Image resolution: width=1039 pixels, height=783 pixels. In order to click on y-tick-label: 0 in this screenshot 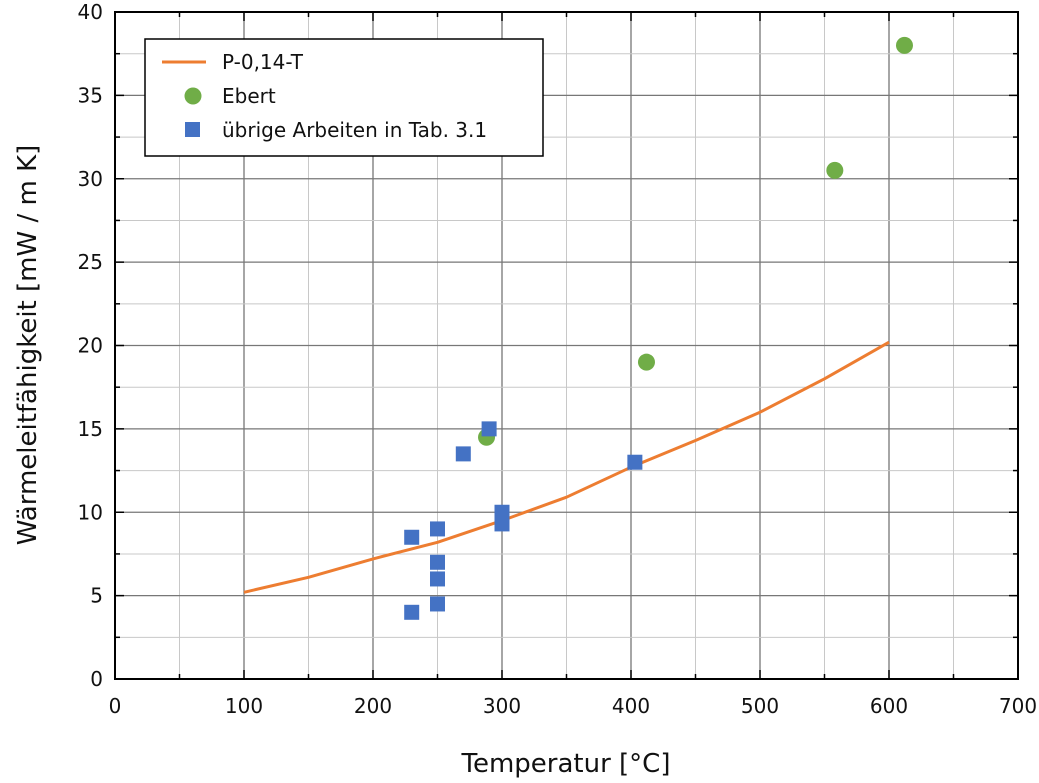, I will do `click(96, 679)`.